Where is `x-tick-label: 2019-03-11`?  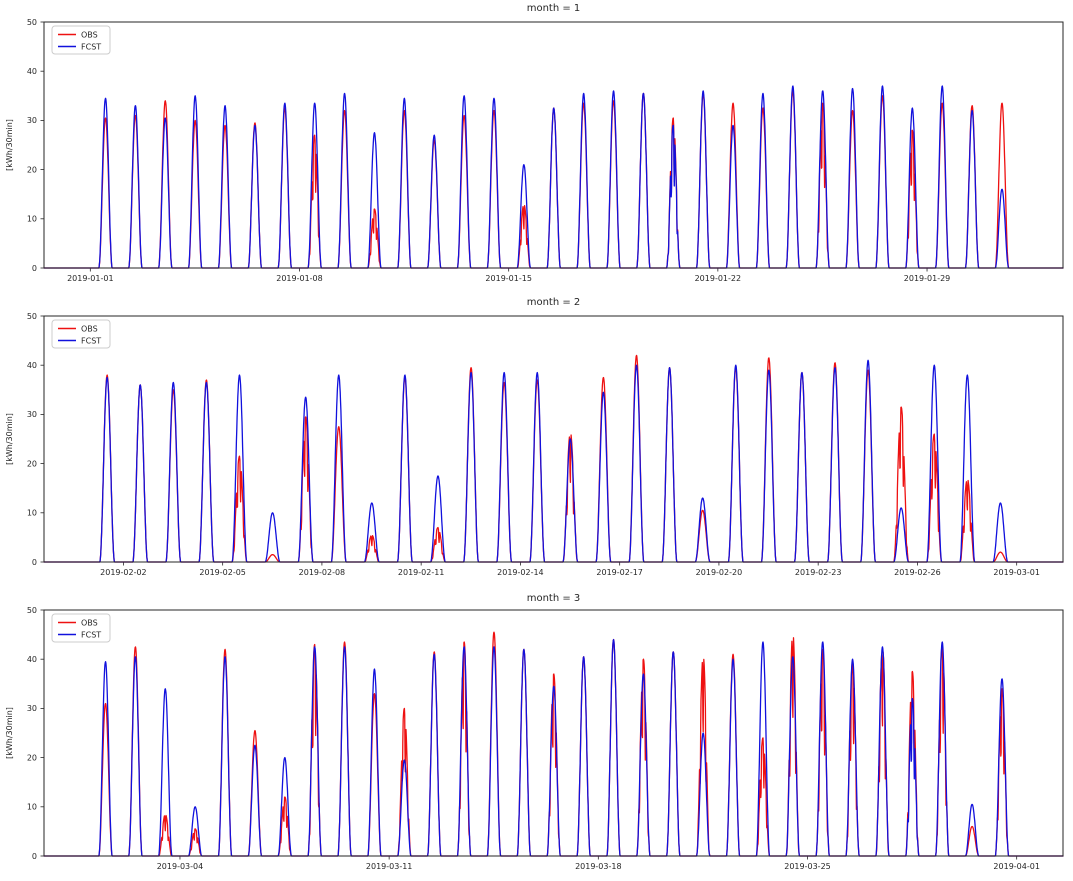 x-tick-label: 2019-03-11 is located at coordinates (389, 866).